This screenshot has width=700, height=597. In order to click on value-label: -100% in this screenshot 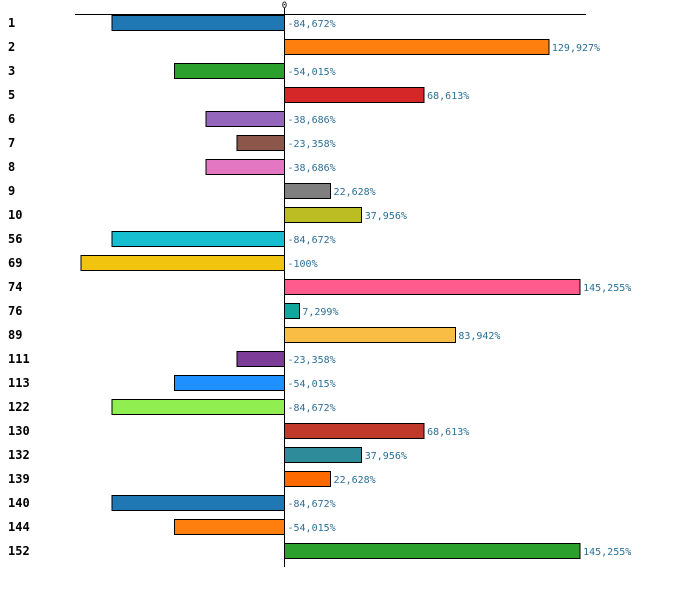, I will do `click(303, 264)`.